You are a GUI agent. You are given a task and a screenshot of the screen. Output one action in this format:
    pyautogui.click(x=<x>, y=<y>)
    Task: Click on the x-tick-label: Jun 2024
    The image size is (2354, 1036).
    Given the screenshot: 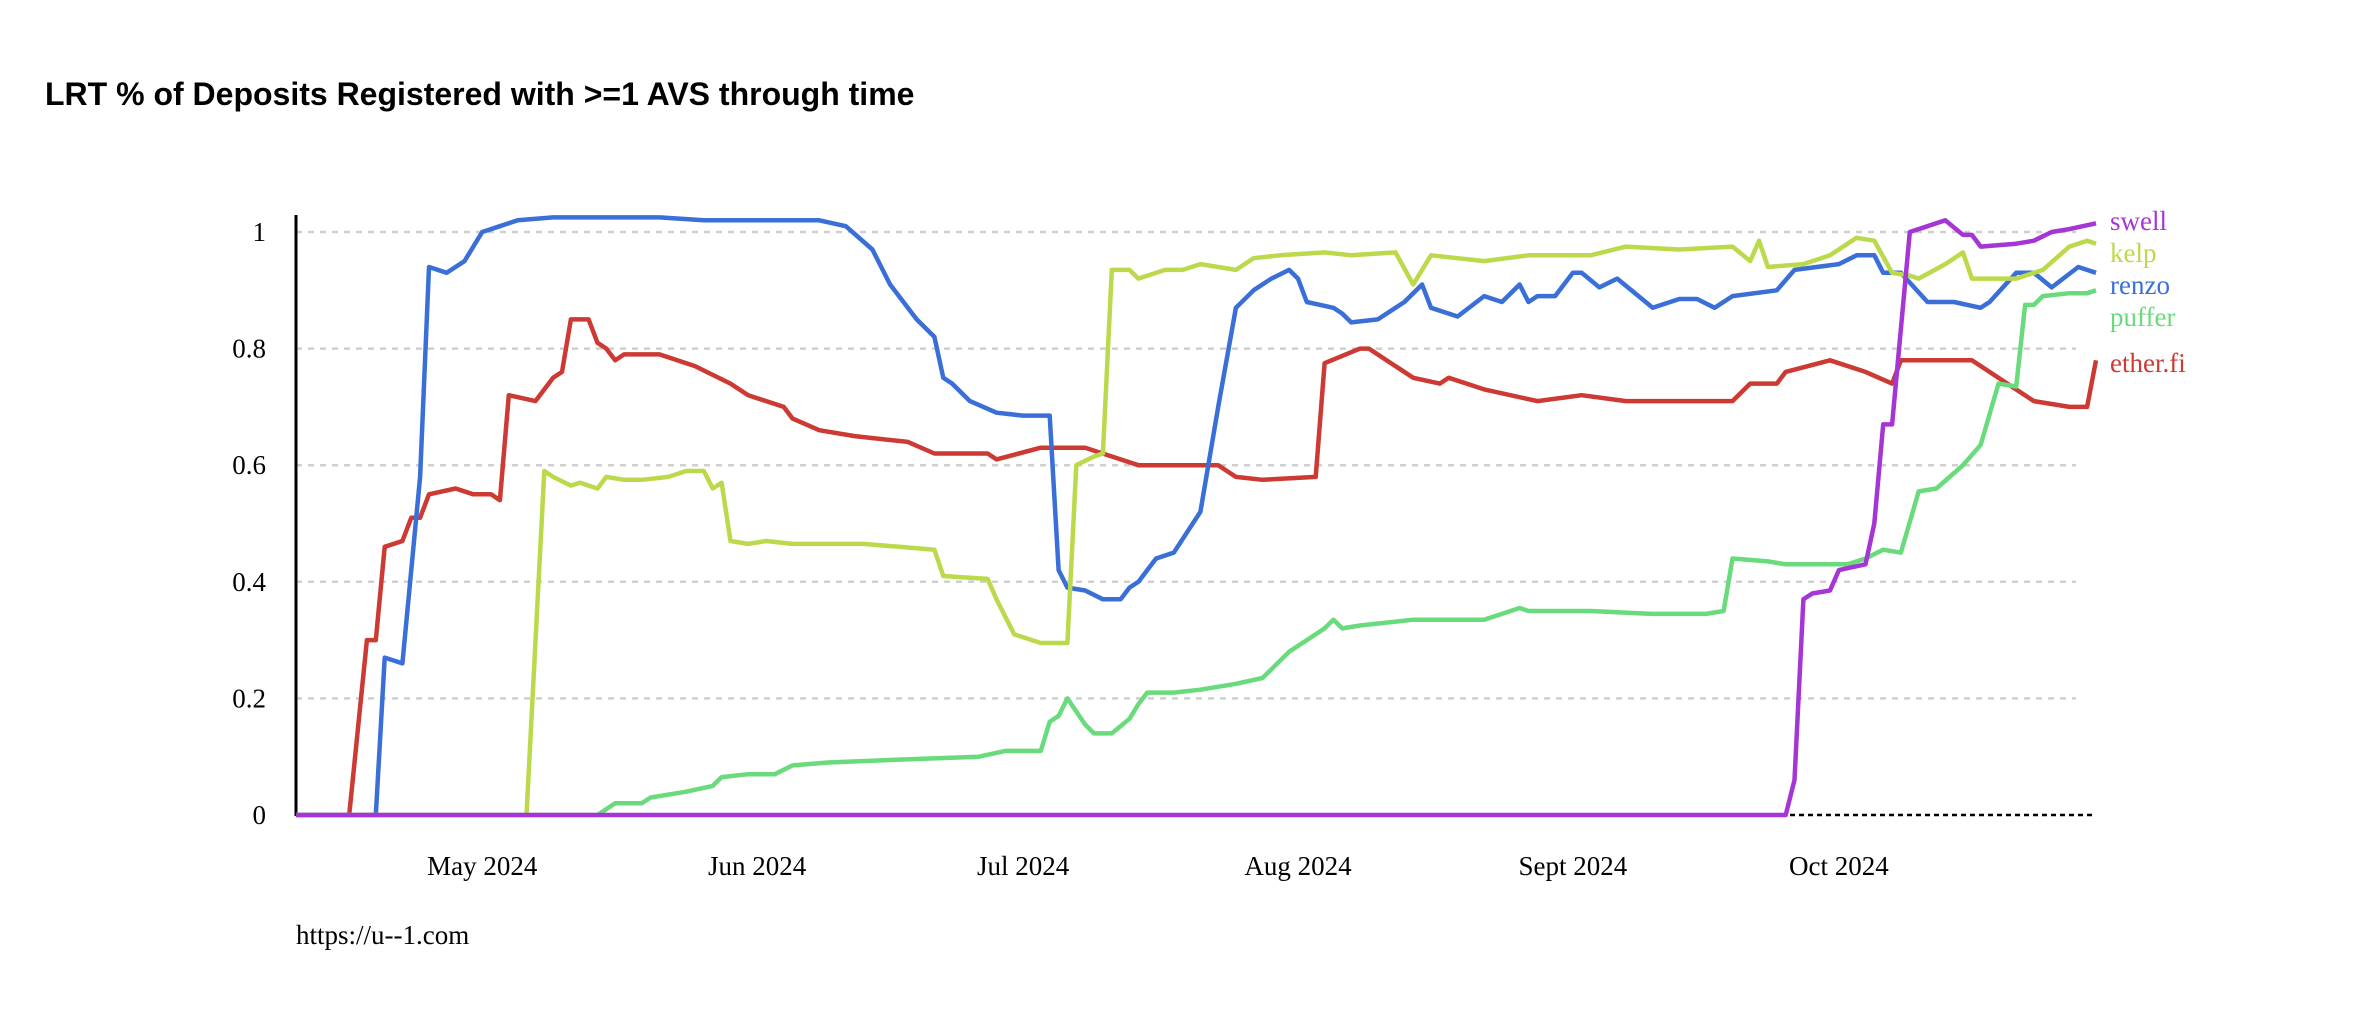 What is the action you would take?
    pyautogui.click(x=757, y=866)
    